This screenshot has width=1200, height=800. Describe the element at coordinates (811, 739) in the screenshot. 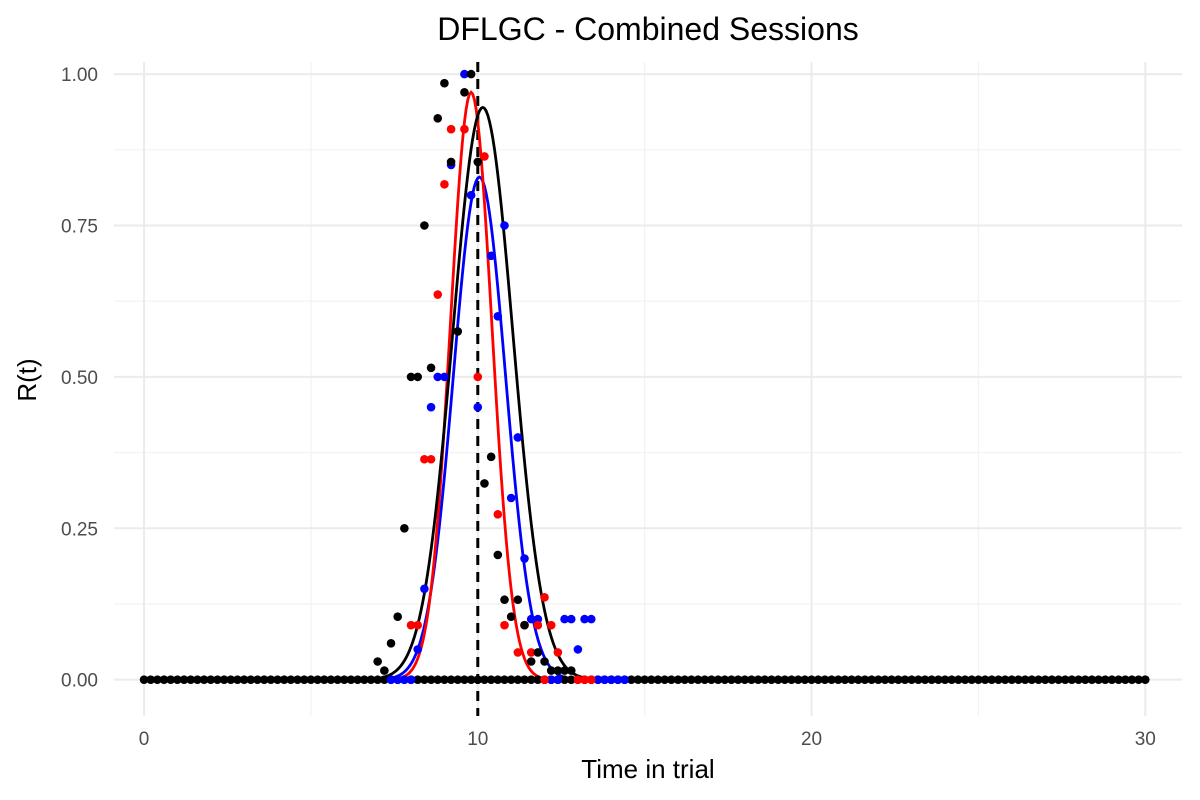

I see `x-tick-label: 20` at that location.